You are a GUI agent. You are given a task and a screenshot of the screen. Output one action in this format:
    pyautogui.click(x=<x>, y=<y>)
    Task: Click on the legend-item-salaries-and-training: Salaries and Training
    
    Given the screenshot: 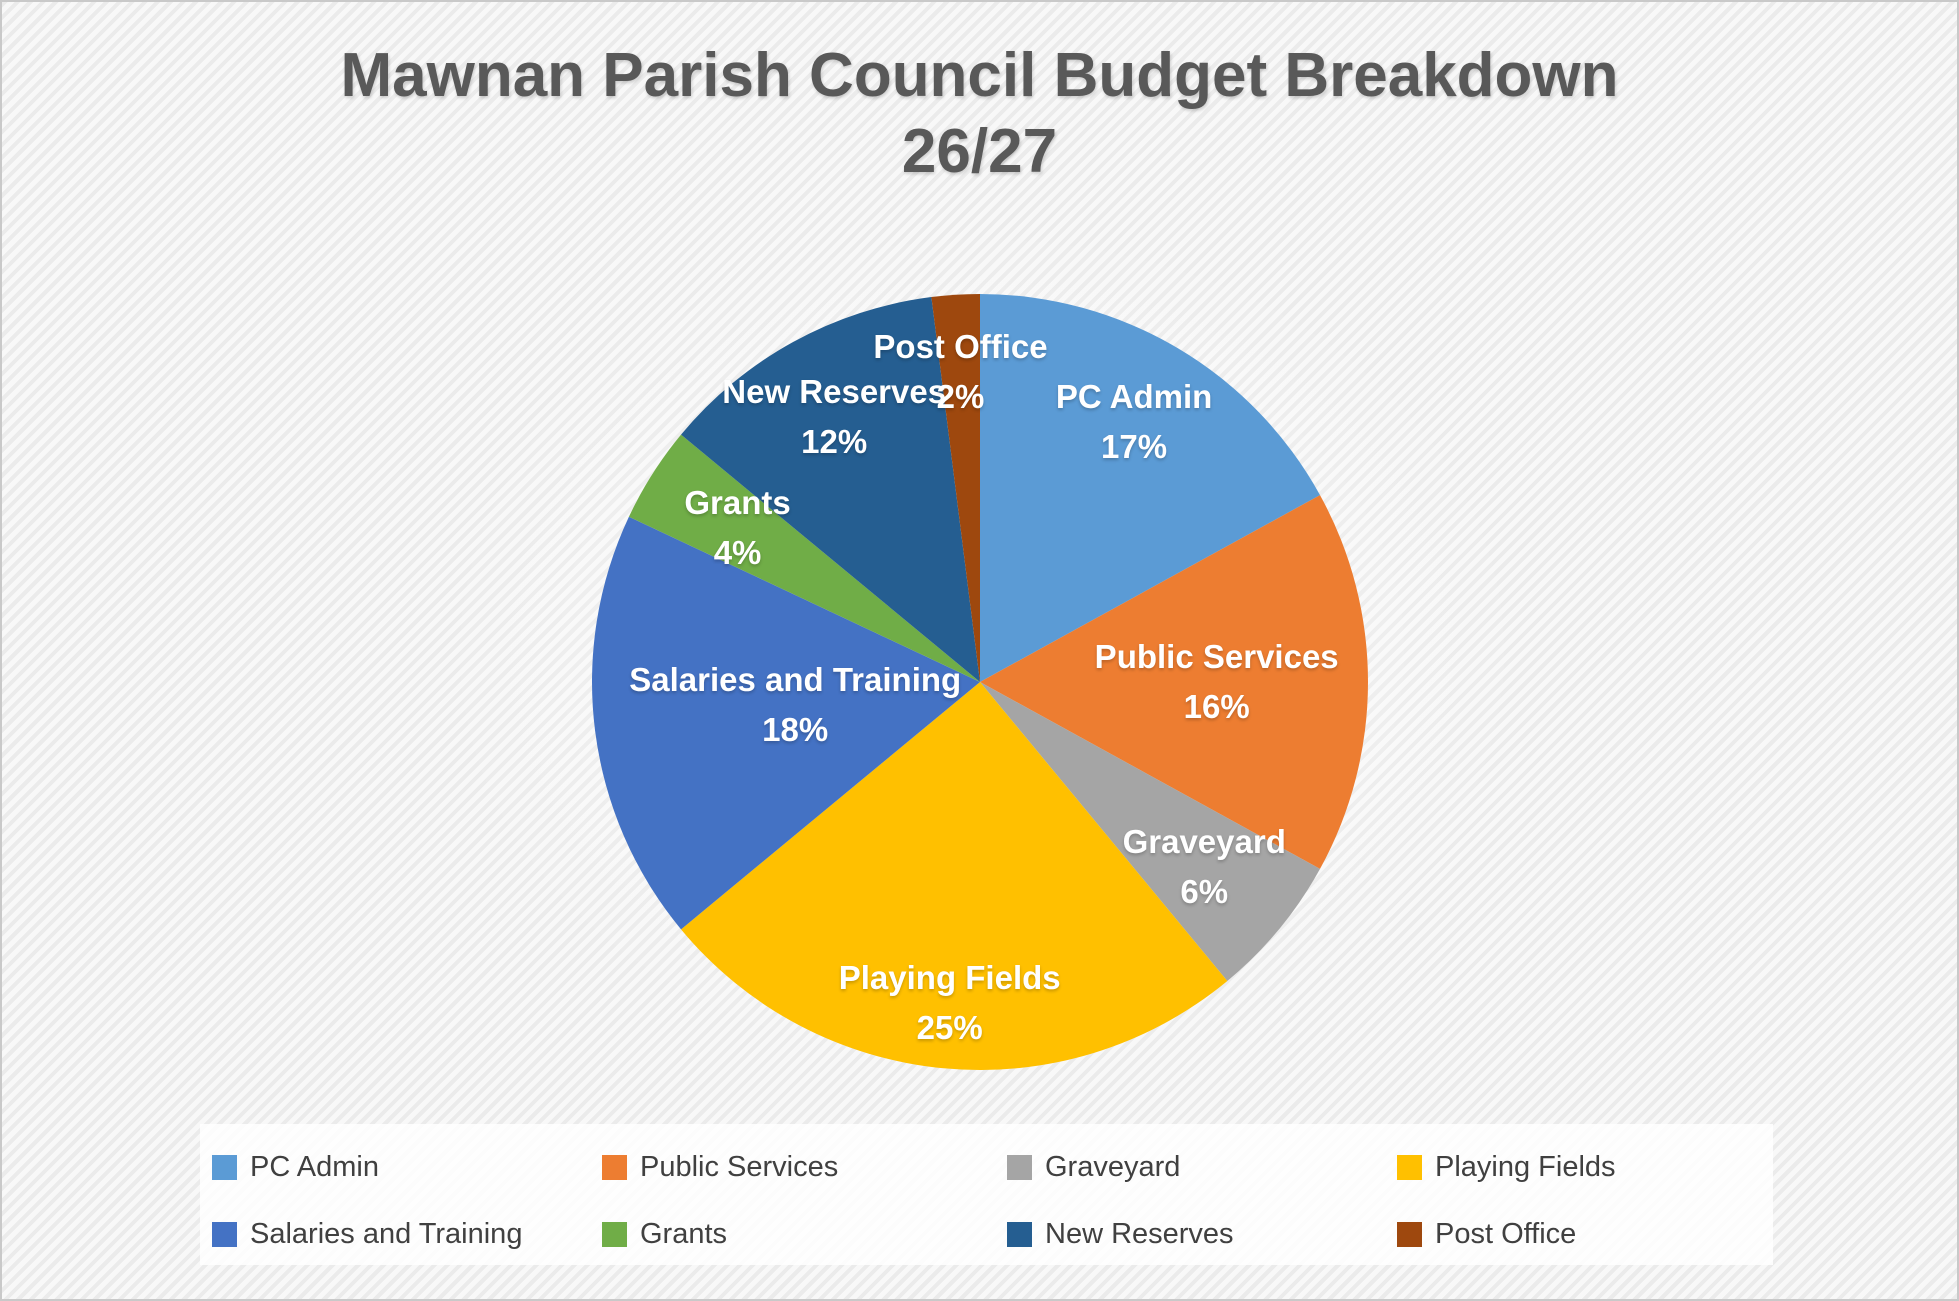 What is the action you would take?
    pyautogui.click(x=367, y=1234)
    